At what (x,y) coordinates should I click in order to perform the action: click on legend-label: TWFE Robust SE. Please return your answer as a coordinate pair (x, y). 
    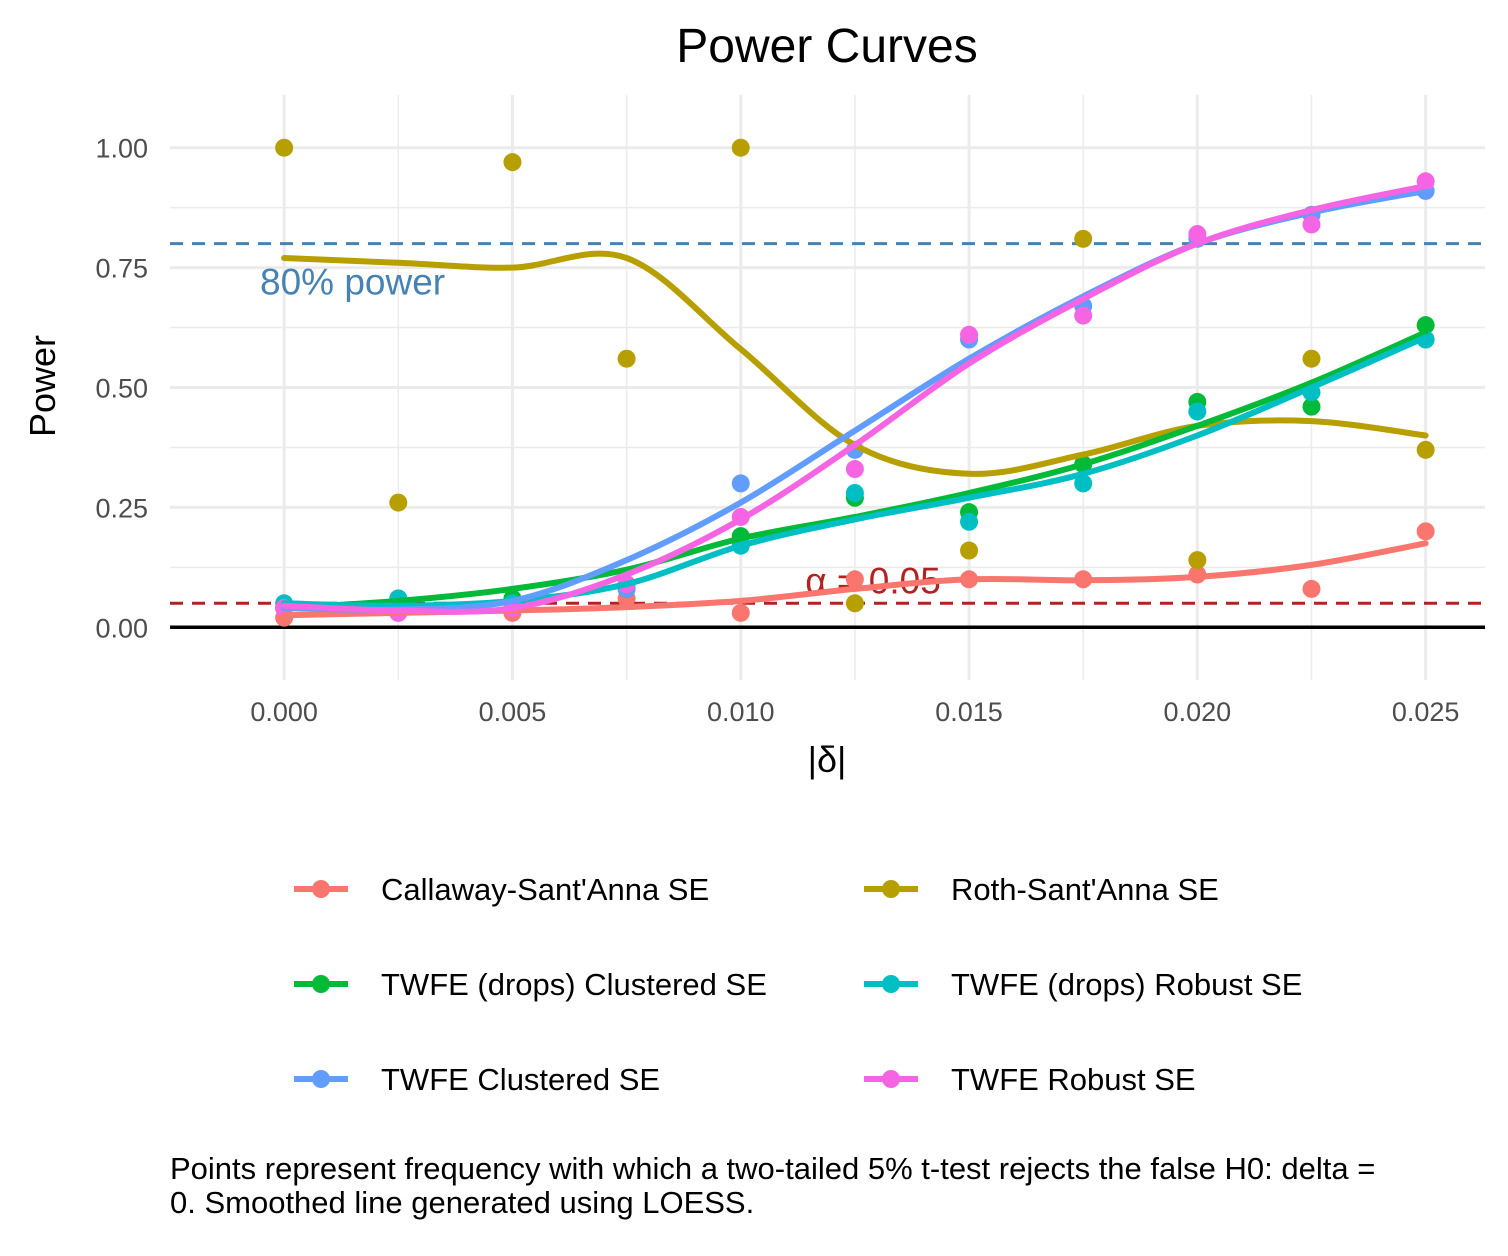
    Looking at the image, I should click on (1073, 1079).